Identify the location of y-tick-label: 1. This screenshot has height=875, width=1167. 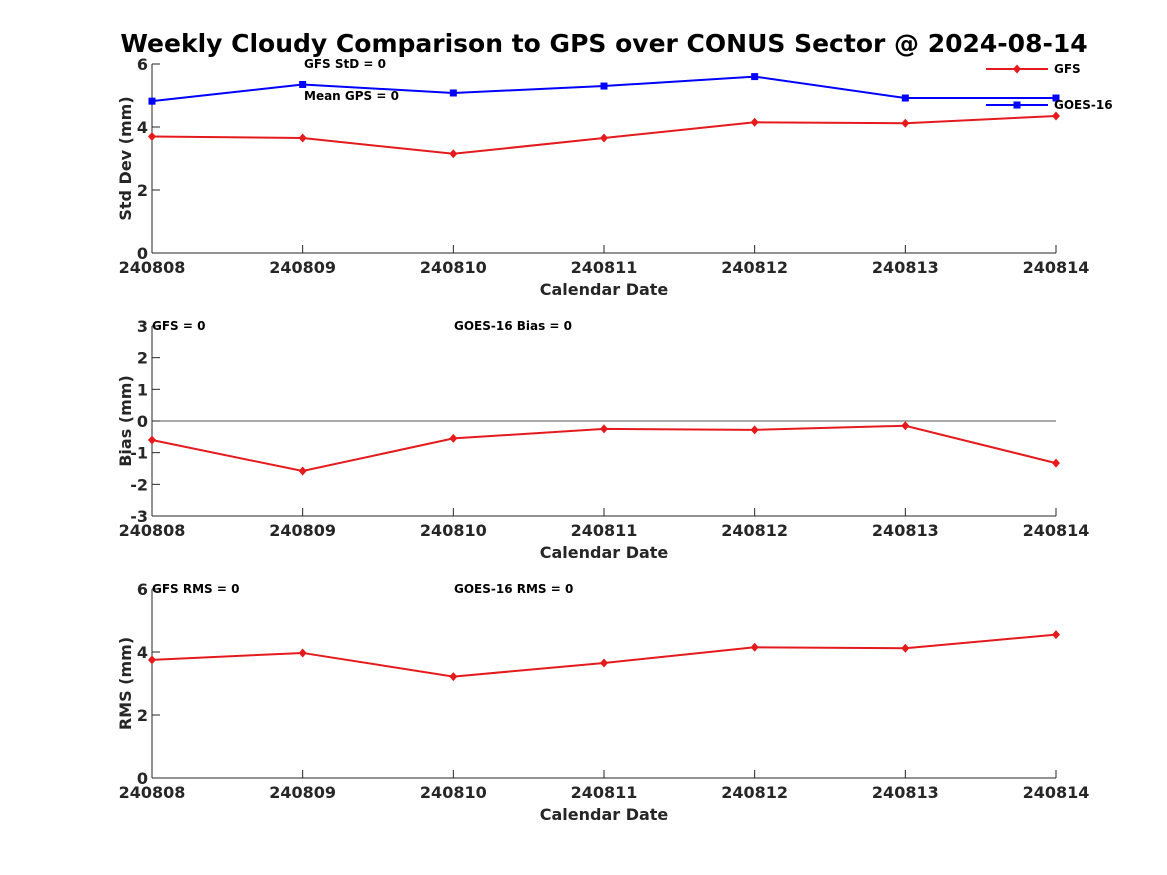
(142, 389).